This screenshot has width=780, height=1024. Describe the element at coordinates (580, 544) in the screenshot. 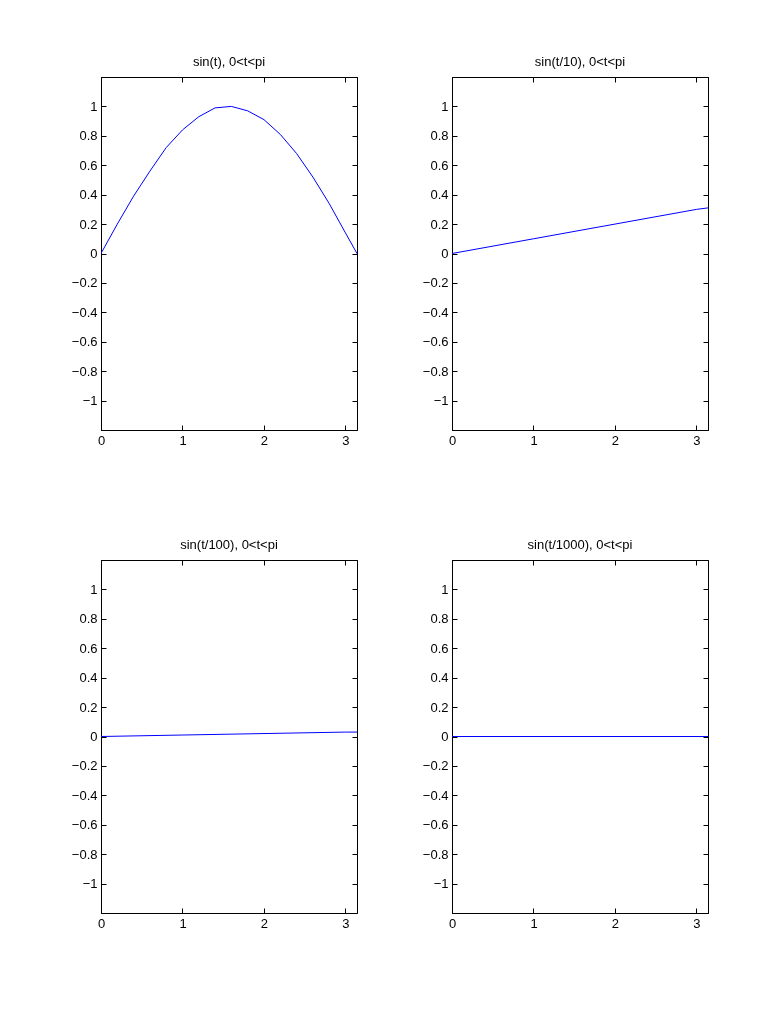

I see `chart-title: sin(t/1000), 0<t<pi` at that location.